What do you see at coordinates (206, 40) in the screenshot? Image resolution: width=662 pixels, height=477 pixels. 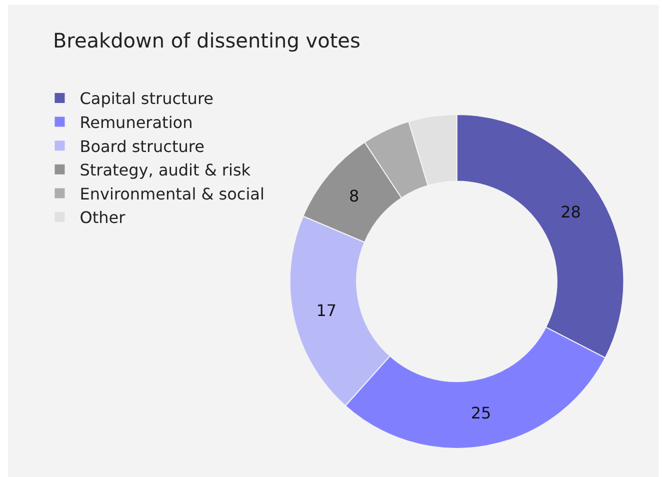 I see `chart-title: Breakdown of dissenting votes` at bounding box center [206, 40].